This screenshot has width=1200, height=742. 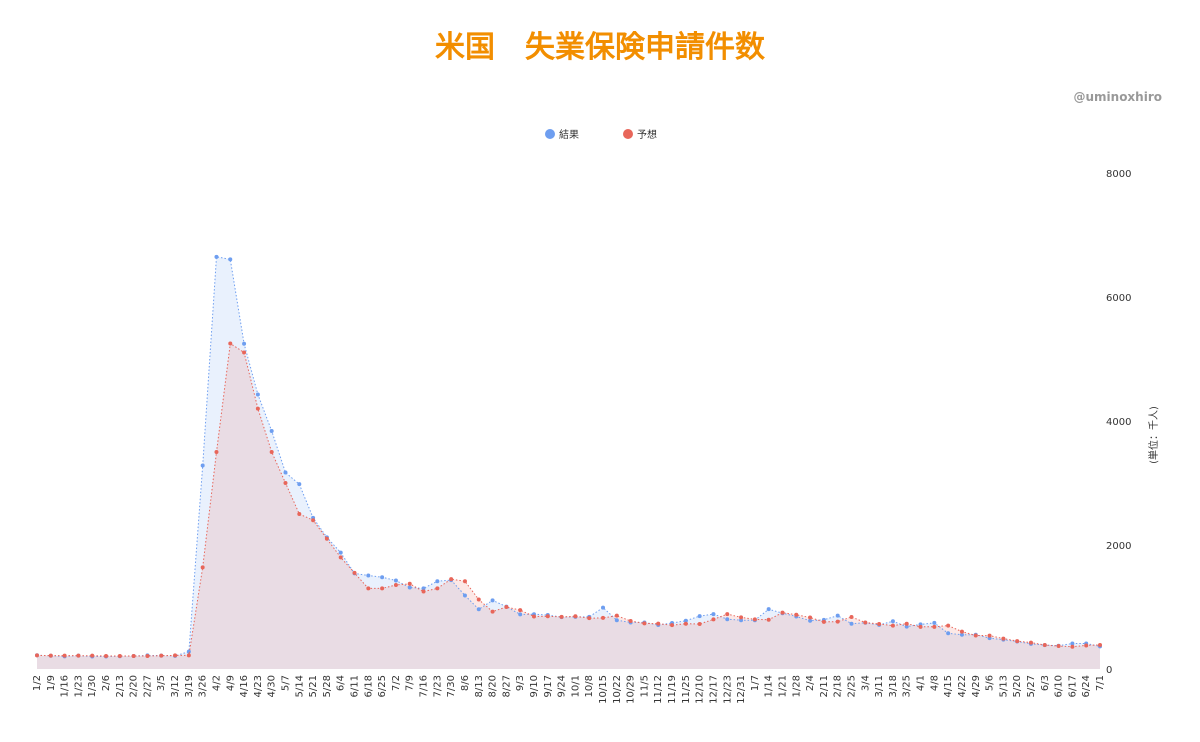 What do you see at coordinates (230, 683) in the screenshot?
I see `x-tick-label: 4/9` at bounding box center [230, 683].